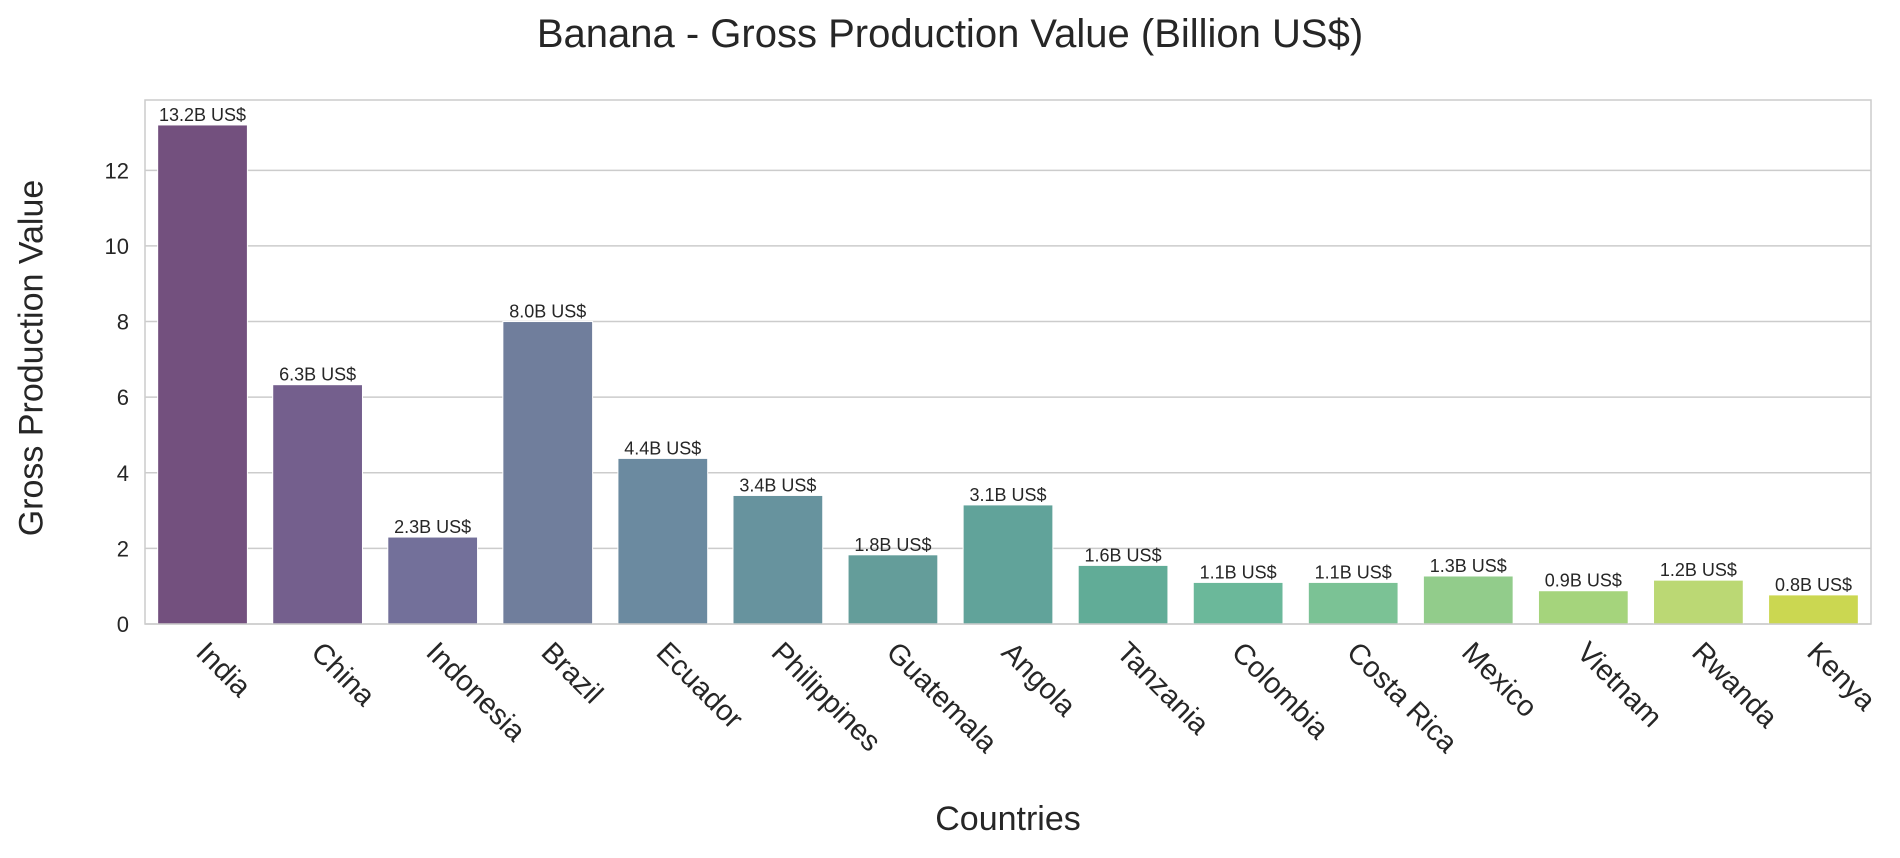 The height and width of the screenshot is (858, 1900). I want to click on y-tick-label: 4, so click(123, 473).